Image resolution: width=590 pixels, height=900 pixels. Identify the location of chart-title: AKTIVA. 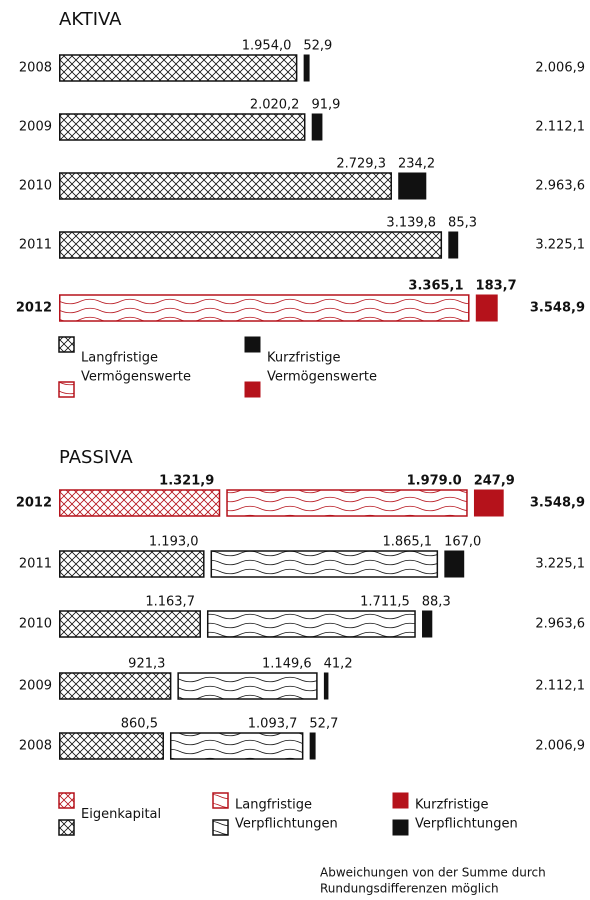
(90, 19).